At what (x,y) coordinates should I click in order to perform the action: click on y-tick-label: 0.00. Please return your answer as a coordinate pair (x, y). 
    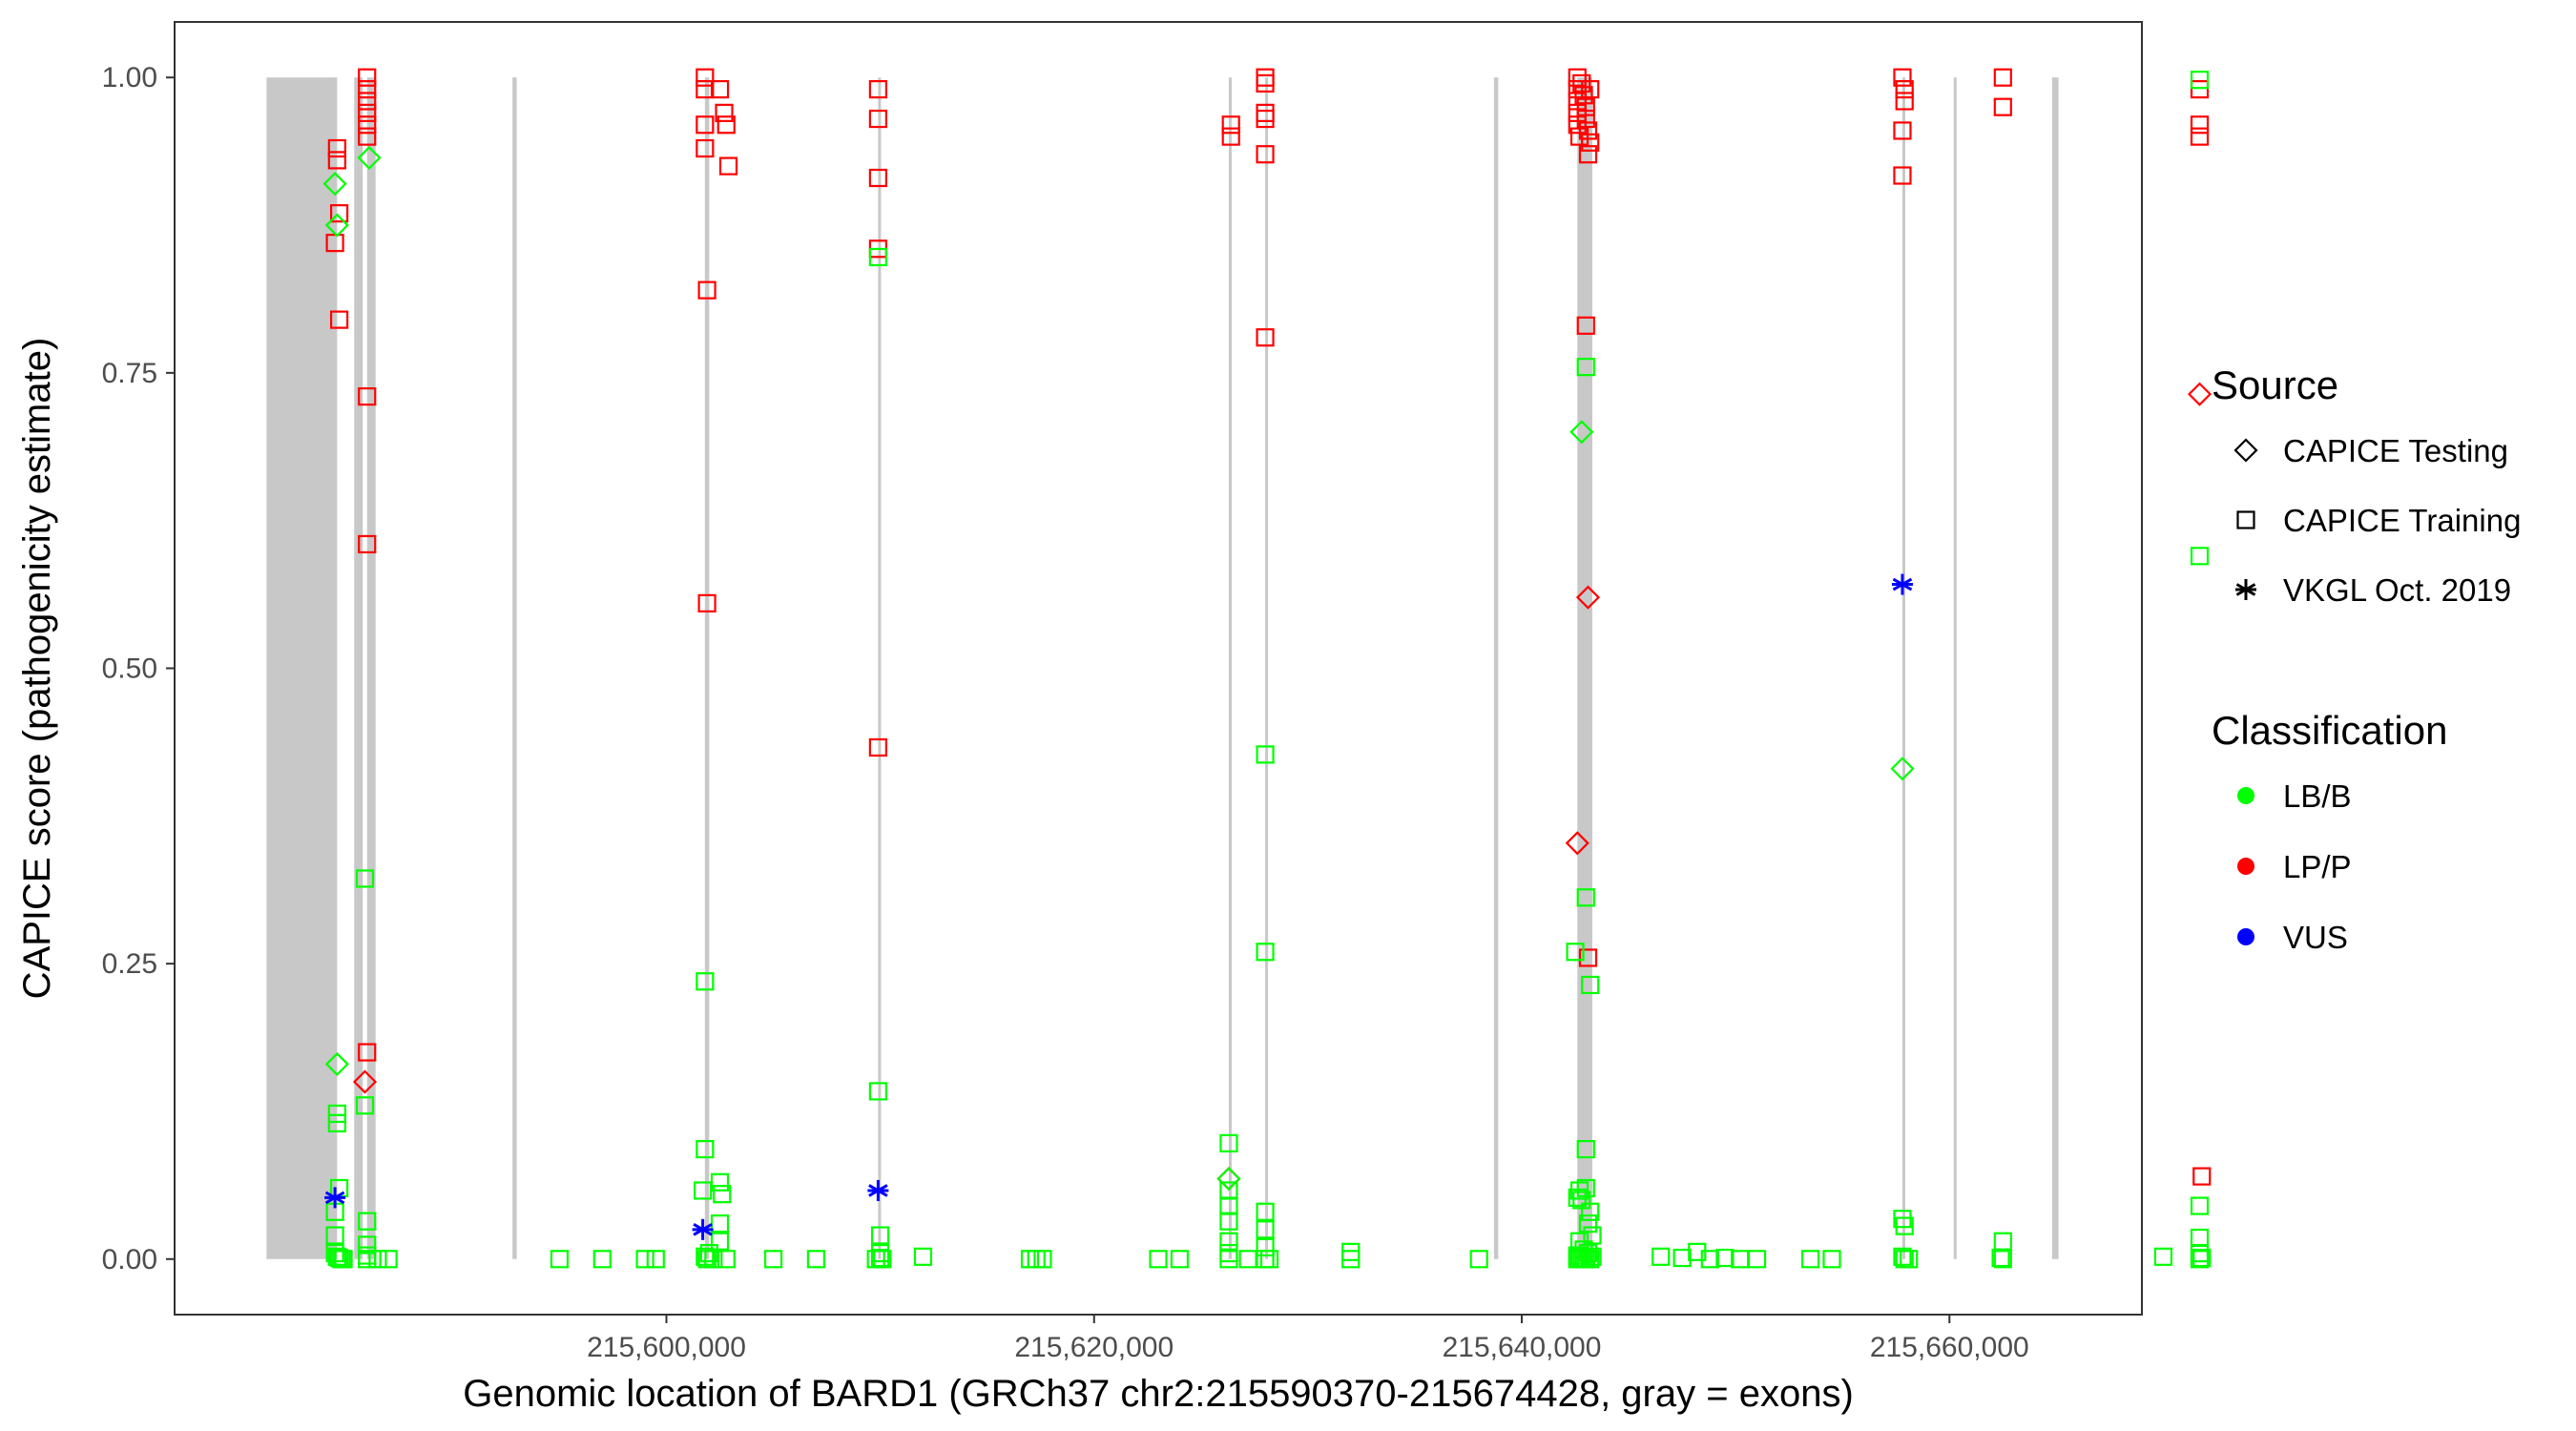
    Looking at the image, I should click on (129, 1259).